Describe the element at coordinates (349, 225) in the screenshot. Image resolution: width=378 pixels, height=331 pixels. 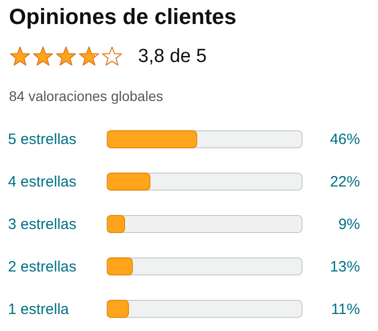
I see `data-label: 9%` at that location.